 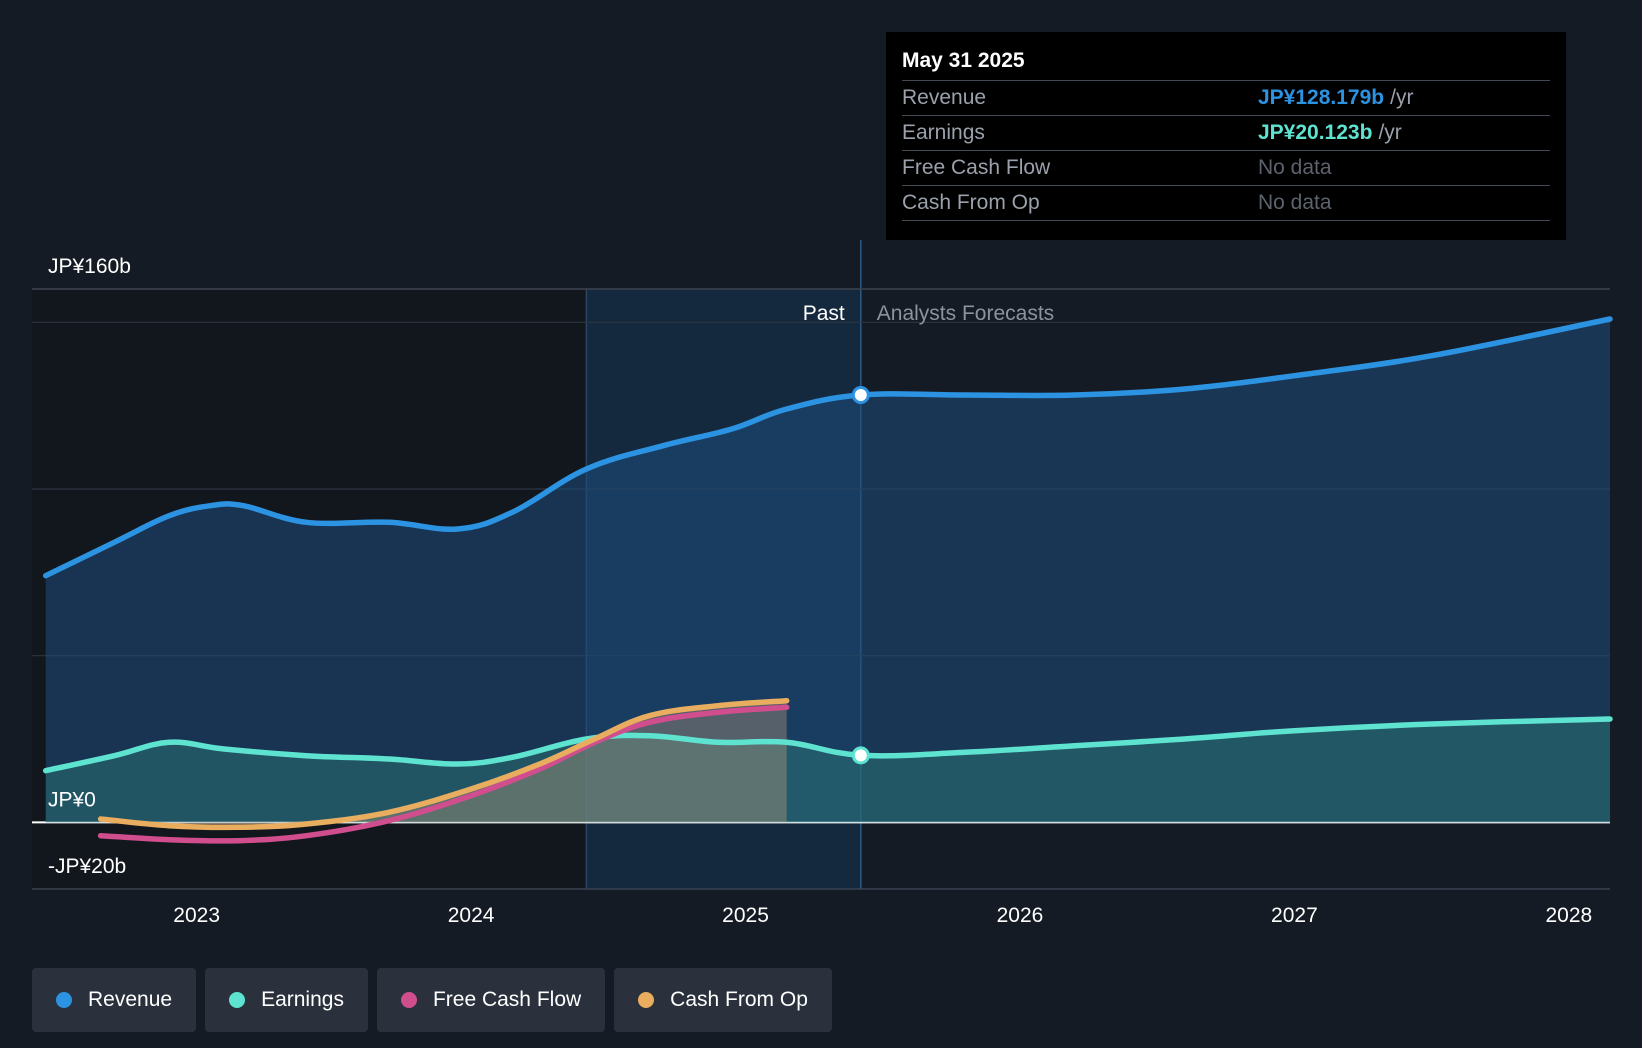 I want to click on legend-label: Free Cash Flow, so click(x=507, y=999).